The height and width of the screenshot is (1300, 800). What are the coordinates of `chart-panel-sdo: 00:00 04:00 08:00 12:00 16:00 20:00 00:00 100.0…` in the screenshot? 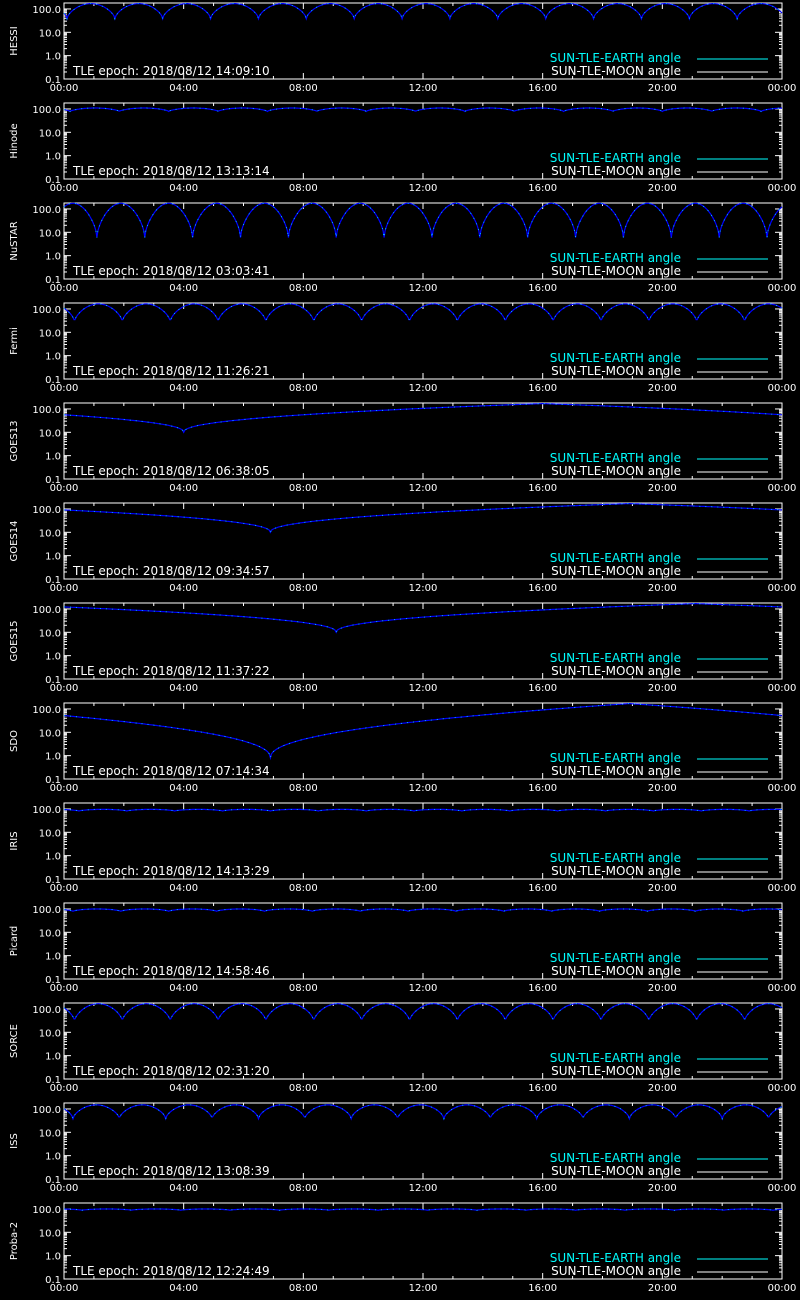 It's located at (402, 748).